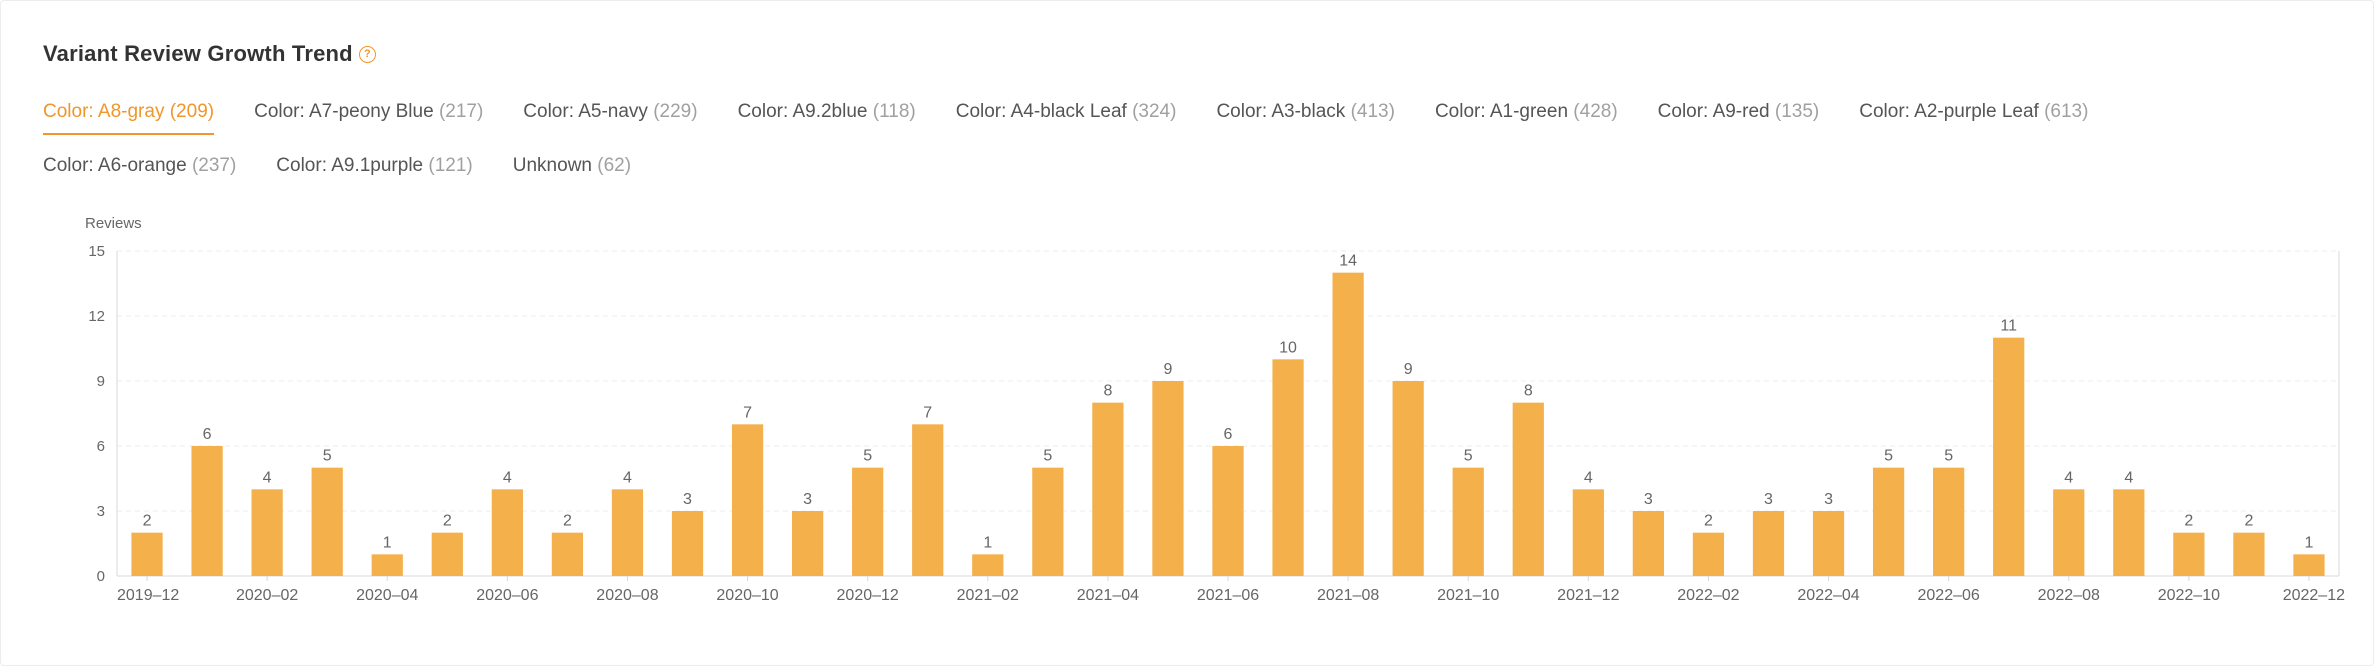  I want to click on variant-tab-label: Color: A3-black, so click(1281, 111).